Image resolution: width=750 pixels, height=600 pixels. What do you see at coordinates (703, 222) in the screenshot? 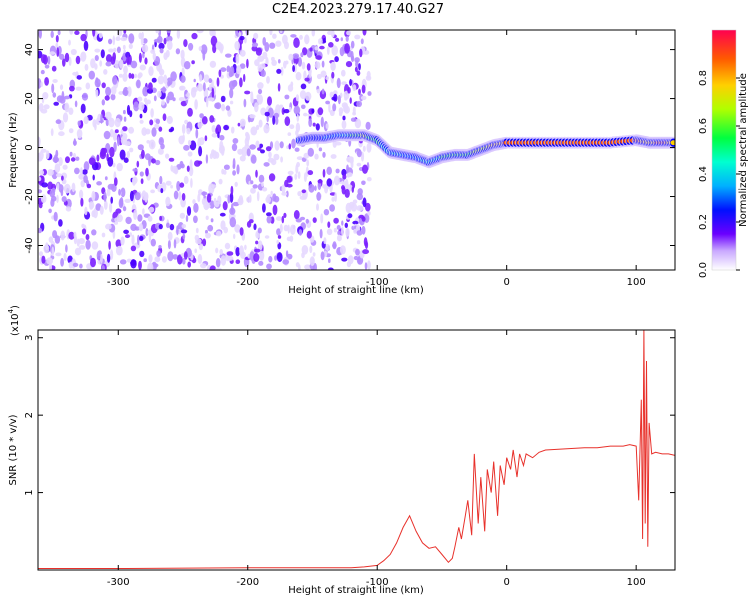
I see `colorbar-tick-label: 0.2` at bounding box center [703, 222].